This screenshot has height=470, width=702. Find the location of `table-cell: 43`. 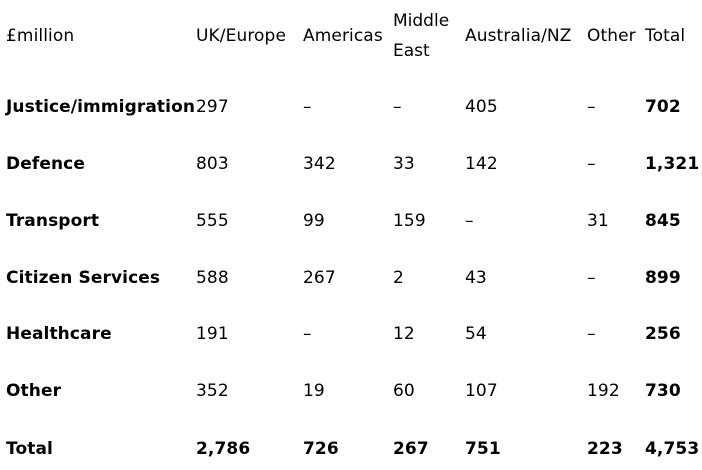

table-cell: 43 is located at coordinates (476, 278).